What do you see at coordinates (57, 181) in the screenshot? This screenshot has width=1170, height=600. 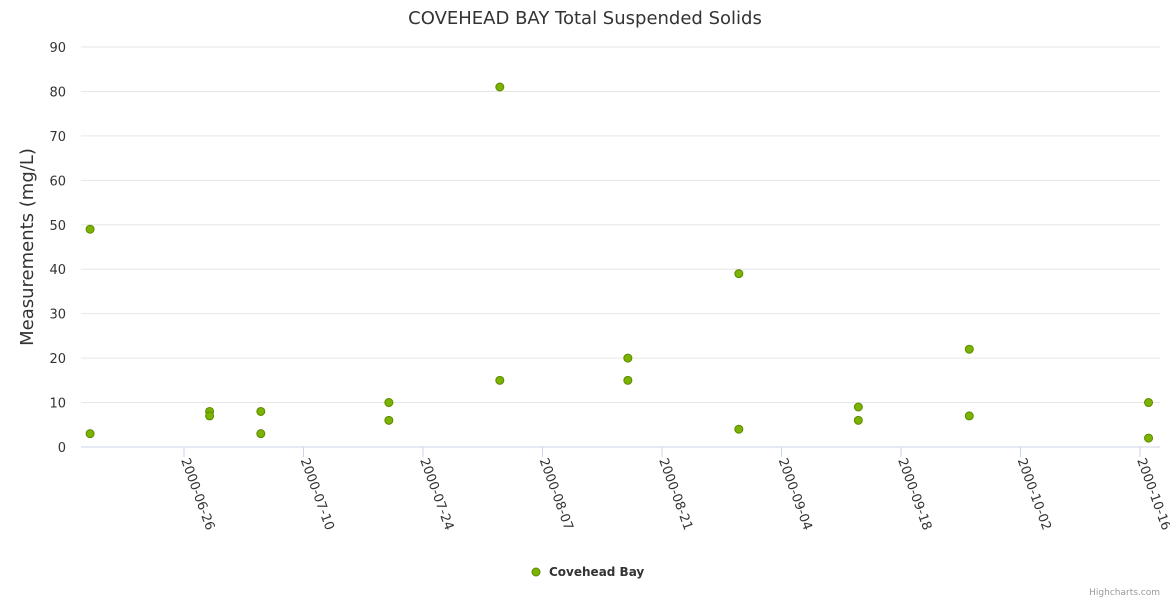 I see `y-tick-label: 60` at bounding box center [57, 181].